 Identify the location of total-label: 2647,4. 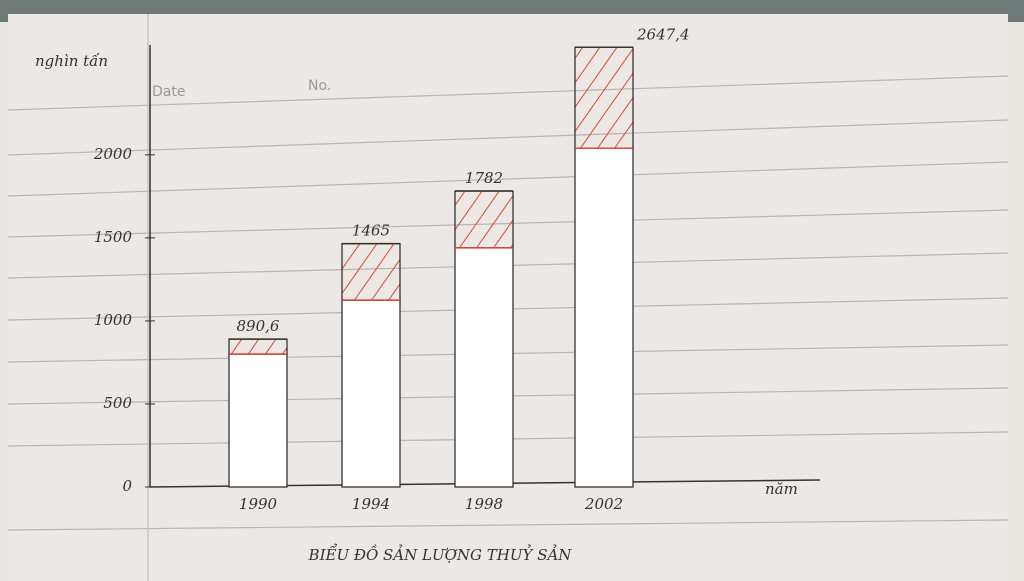
(663, 34).